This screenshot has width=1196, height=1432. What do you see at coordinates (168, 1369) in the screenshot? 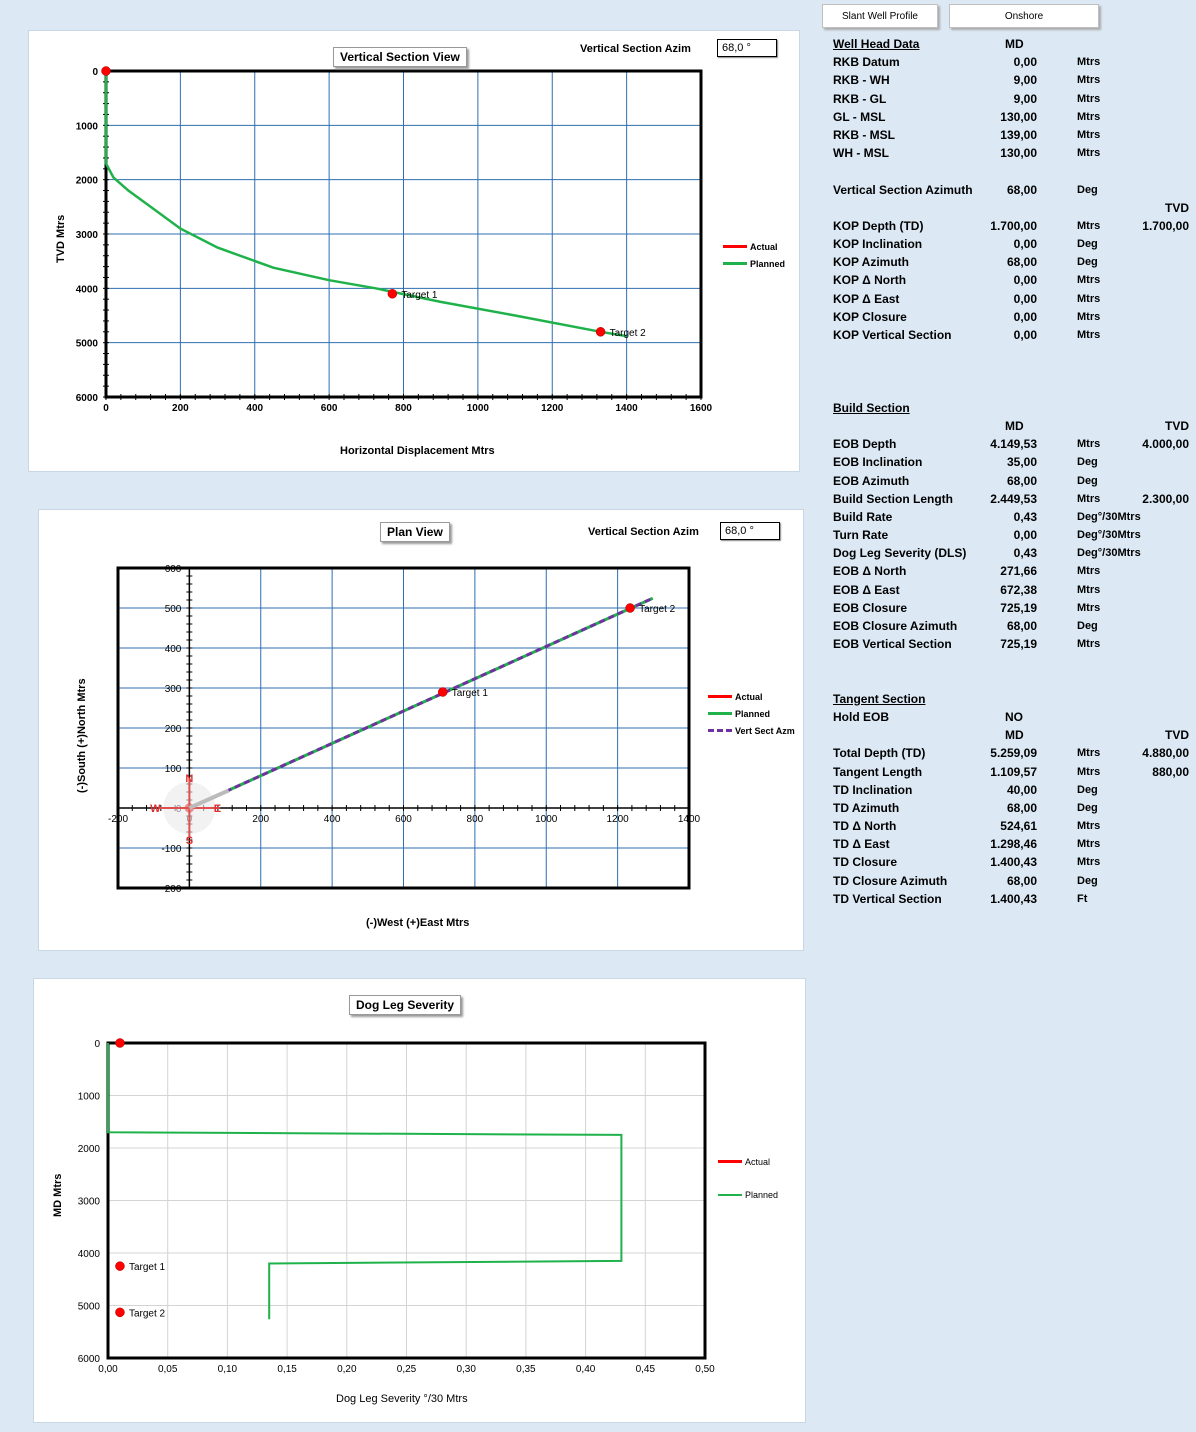
I see `x-tick-label: 0,05` at bounding box center [168, 1369].